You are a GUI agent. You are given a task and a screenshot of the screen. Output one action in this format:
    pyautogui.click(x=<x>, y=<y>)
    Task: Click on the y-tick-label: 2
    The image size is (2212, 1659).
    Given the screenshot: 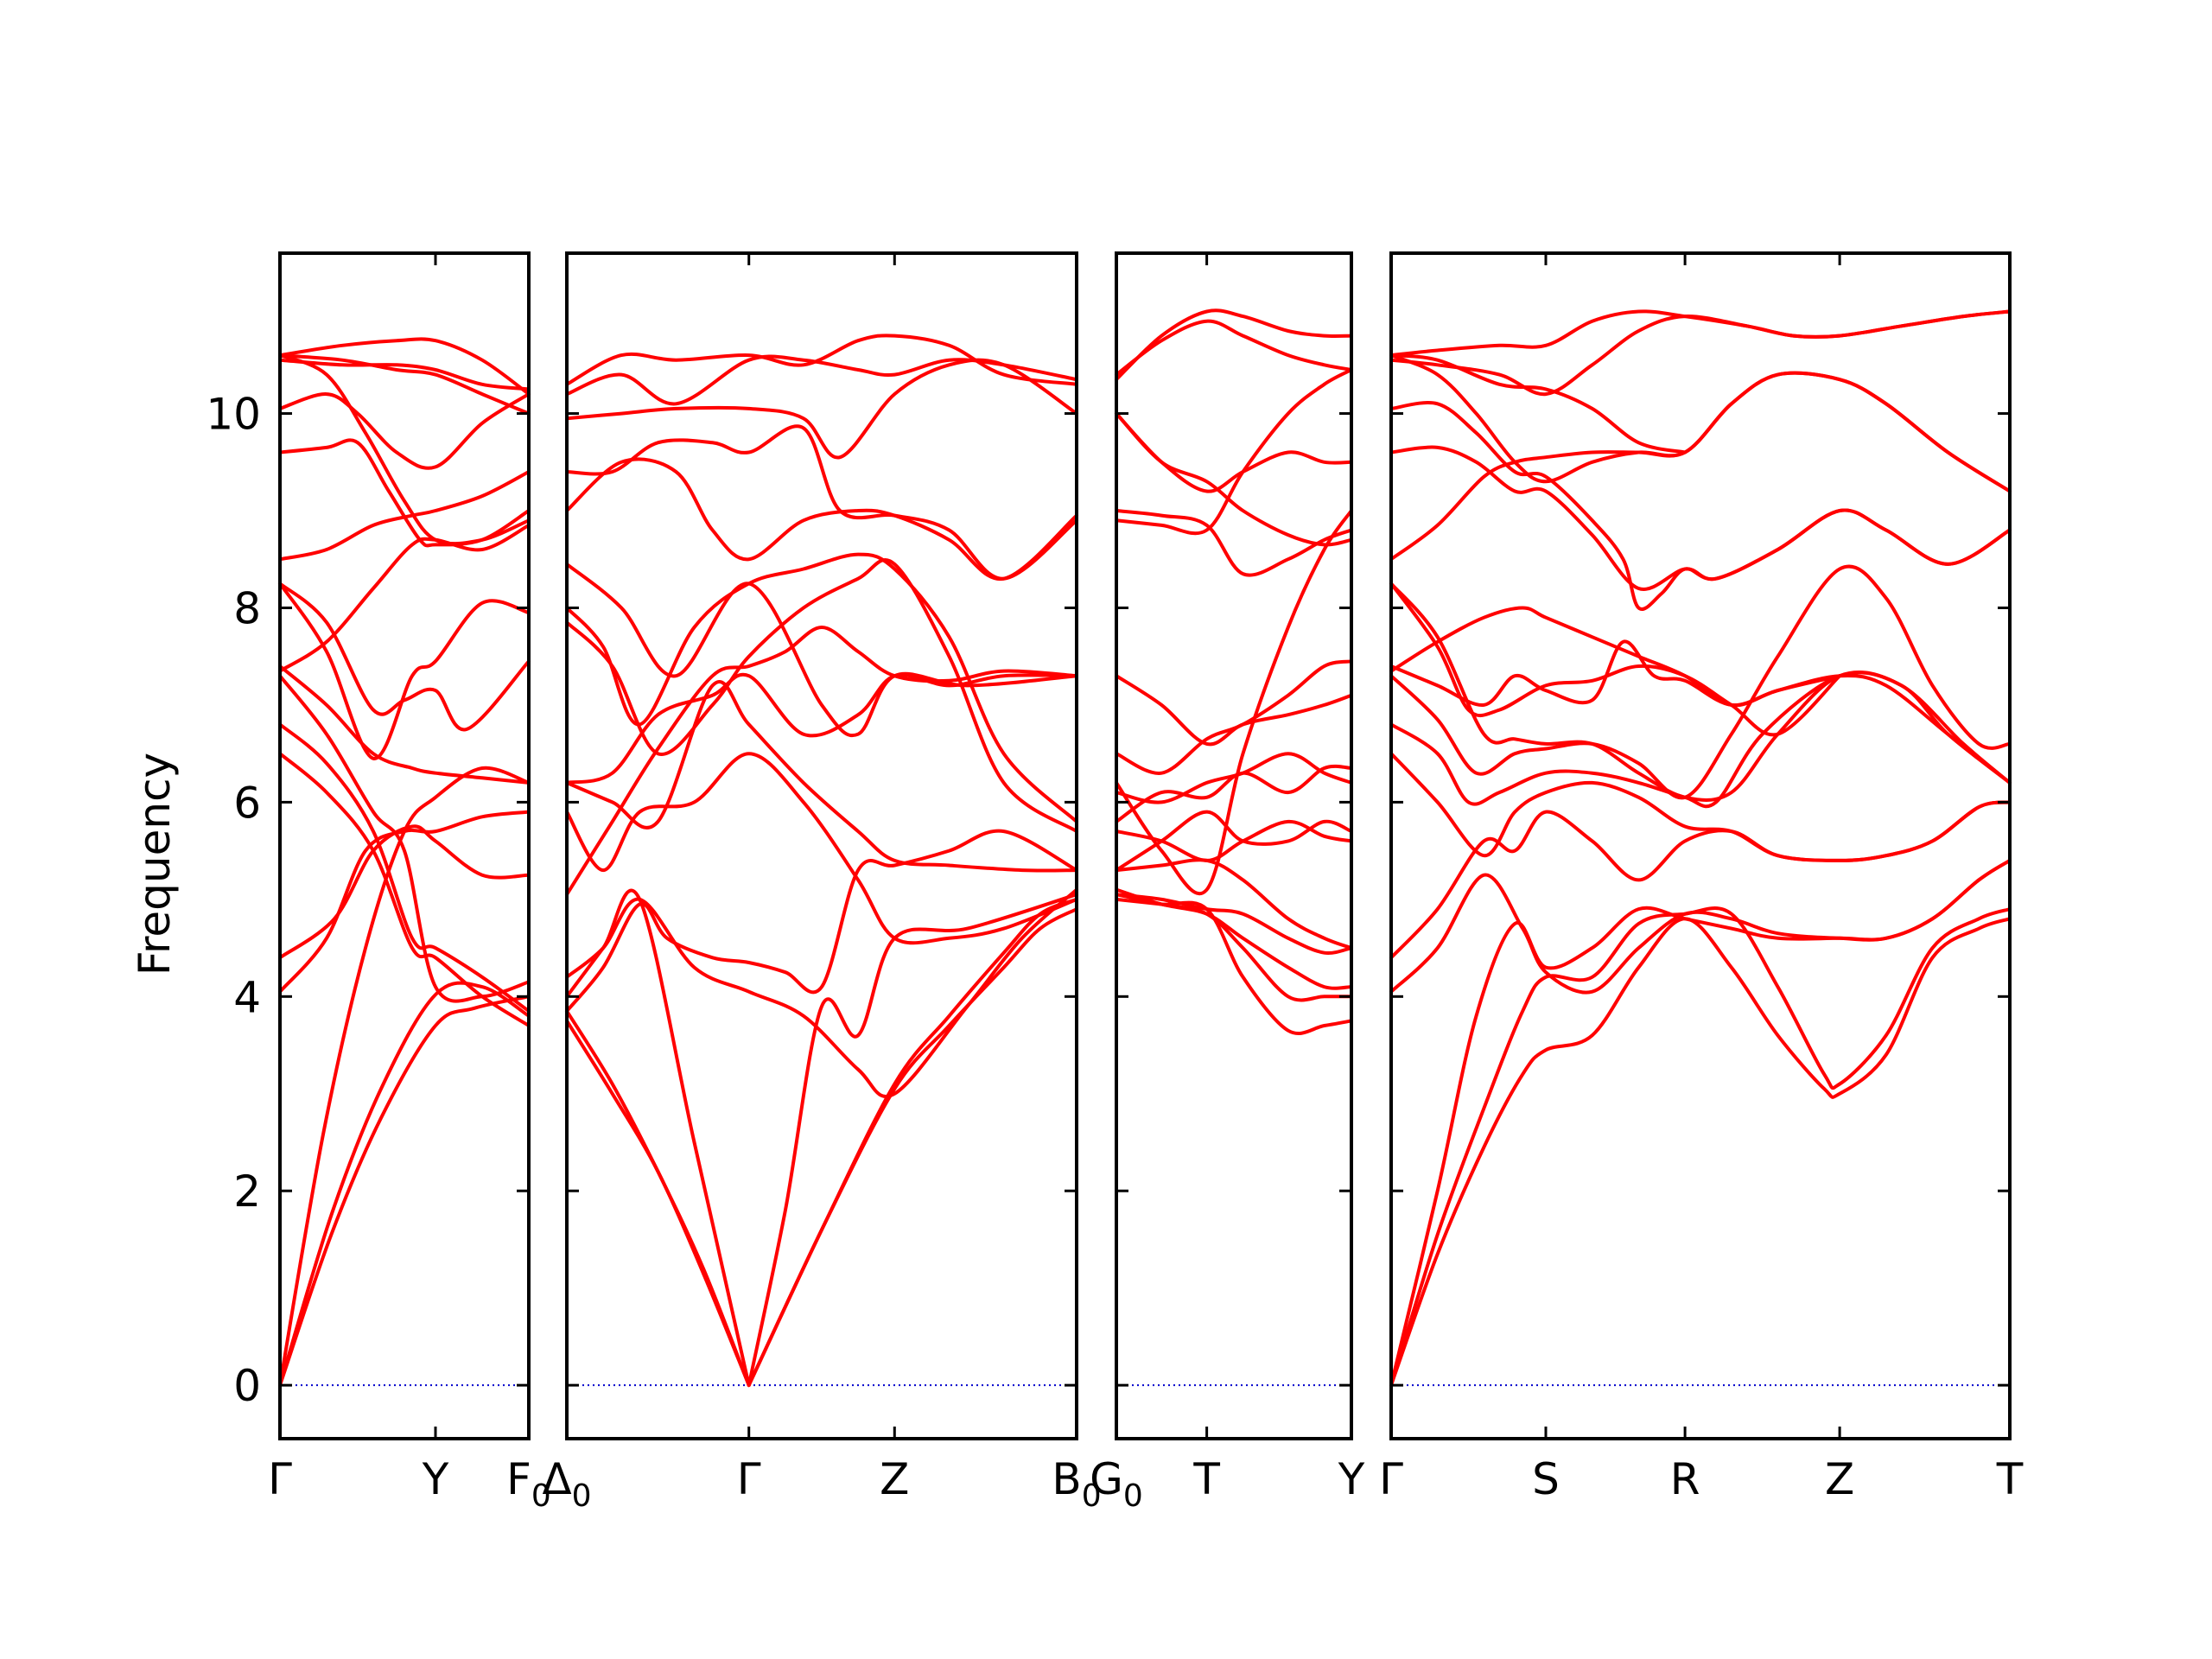 What is the action you would take?
    pyautogui.click(x=247, y=1191)
    